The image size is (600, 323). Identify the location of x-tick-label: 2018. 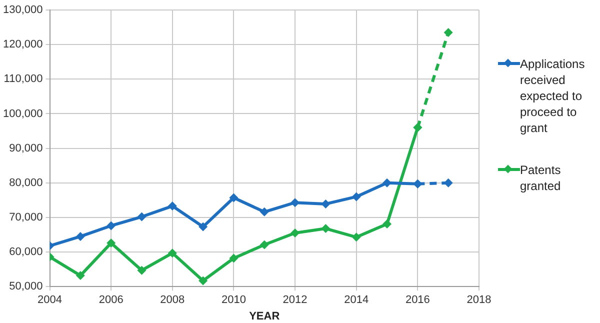
(479, 300).